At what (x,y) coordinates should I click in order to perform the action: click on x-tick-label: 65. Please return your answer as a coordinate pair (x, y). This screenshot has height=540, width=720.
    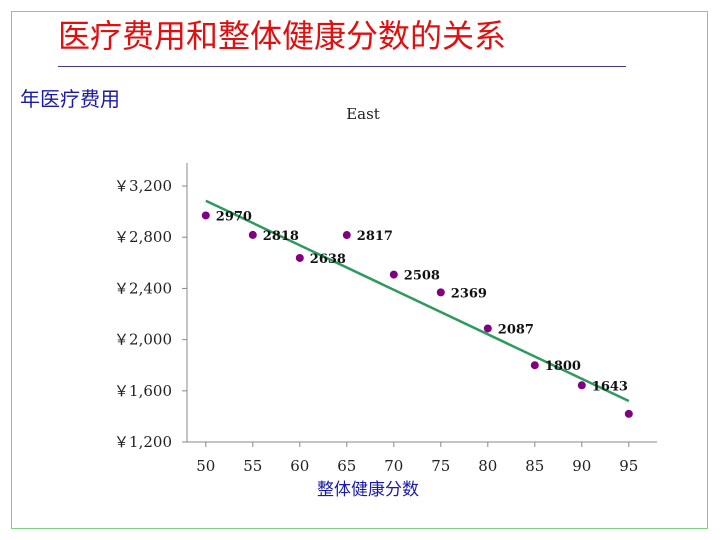
    Looking at the image, I should click on (346, 466).